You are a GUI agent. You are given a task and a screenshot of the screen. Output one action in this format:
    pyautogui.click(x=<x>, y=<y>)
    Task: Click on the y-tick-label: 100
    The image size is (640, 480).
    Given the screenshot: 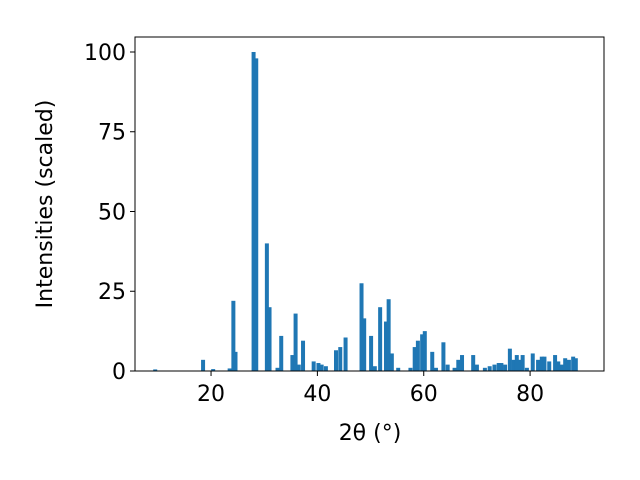 What is the action you would take?
    pyautogui.click(x=105, y=53)
    